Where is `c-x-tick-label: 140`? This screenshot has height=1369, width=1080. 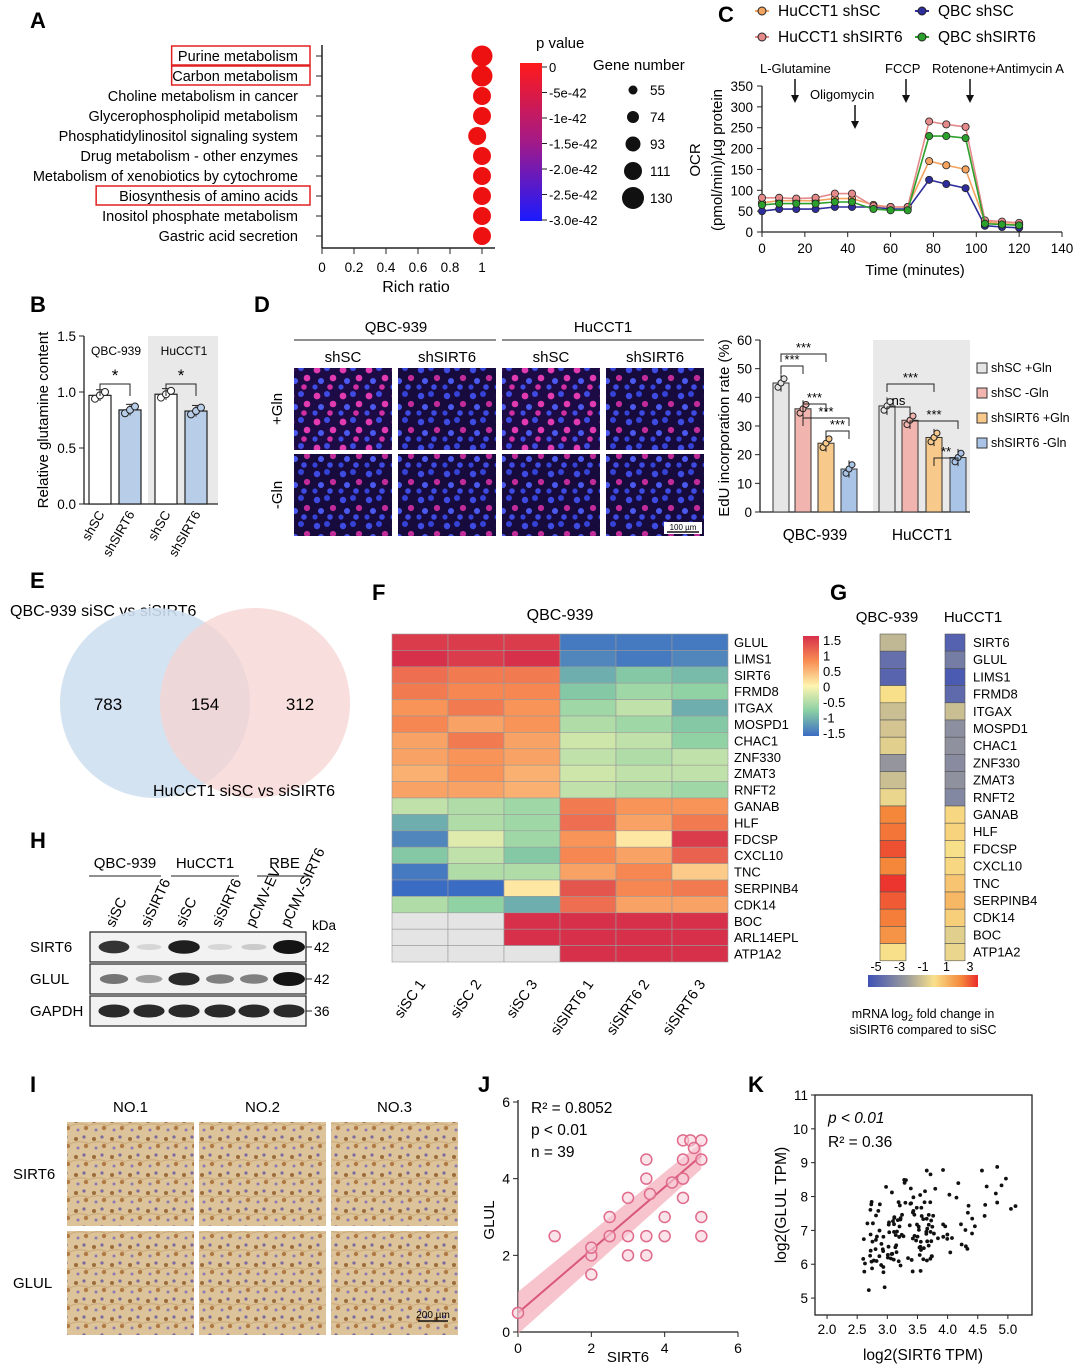 c-x-tick-label: 140 is located at coordinates (1062, 248).